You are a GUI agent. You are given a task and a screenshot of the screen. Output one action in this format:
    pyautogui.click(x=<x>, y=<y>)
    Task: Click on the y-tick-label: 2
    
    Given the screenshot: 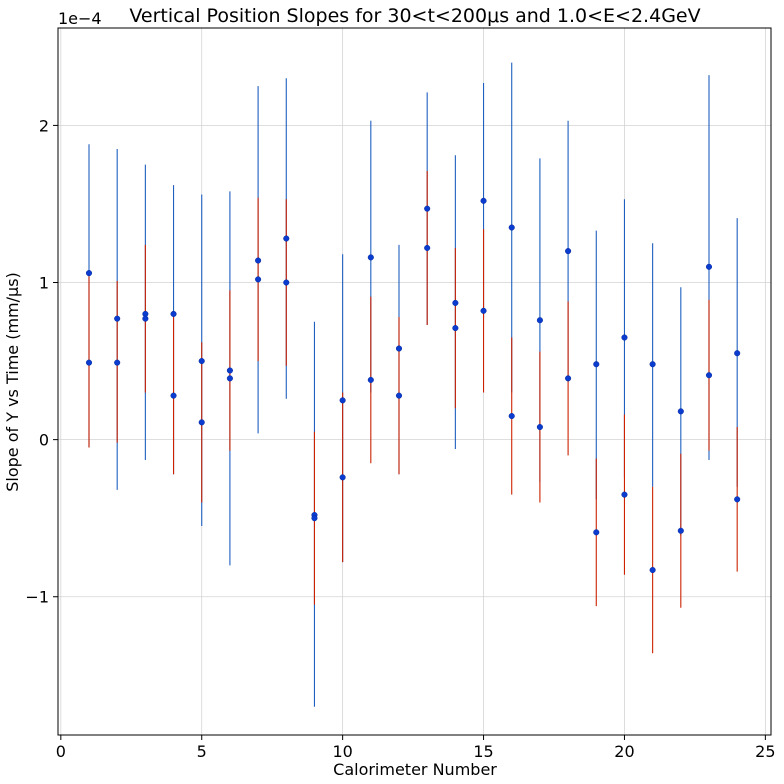 What is the action you would take?
    pyautogui.click(x=44, y=125)
    